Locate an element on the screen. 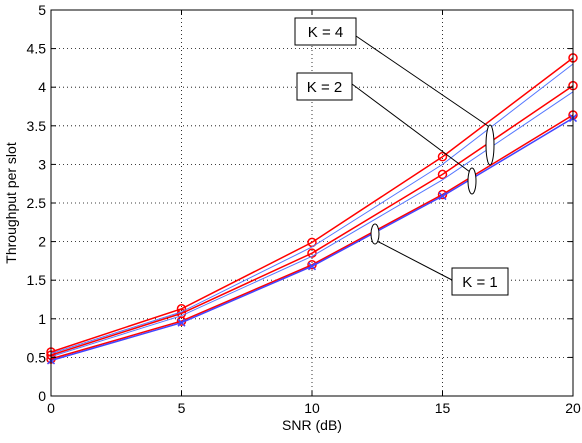  y-tick-label: 1 is located at coordinates (42, 319).